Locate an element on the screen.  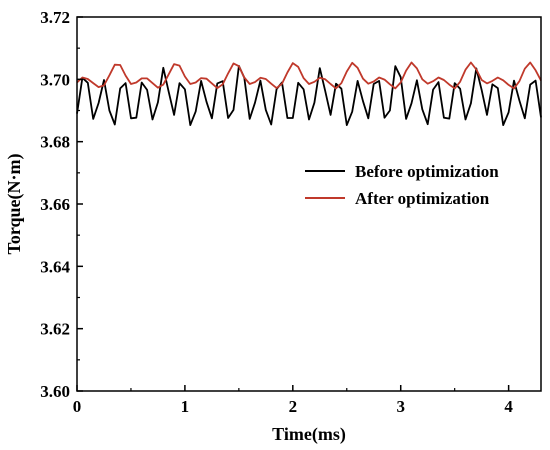
y-tick-label: 3.60 is located at coordinates (55, 391).